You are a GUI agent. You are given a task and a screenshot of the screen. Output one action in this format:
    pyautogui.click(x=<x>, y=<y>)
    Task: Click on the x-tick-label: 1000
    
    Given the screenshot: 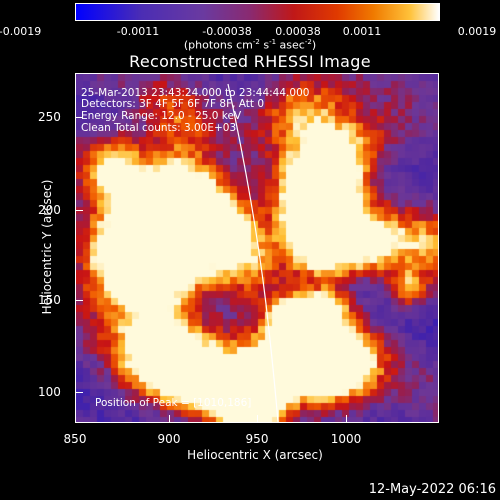 What is the action you would take?
    pyautogui.click(x=346, y=439)
    